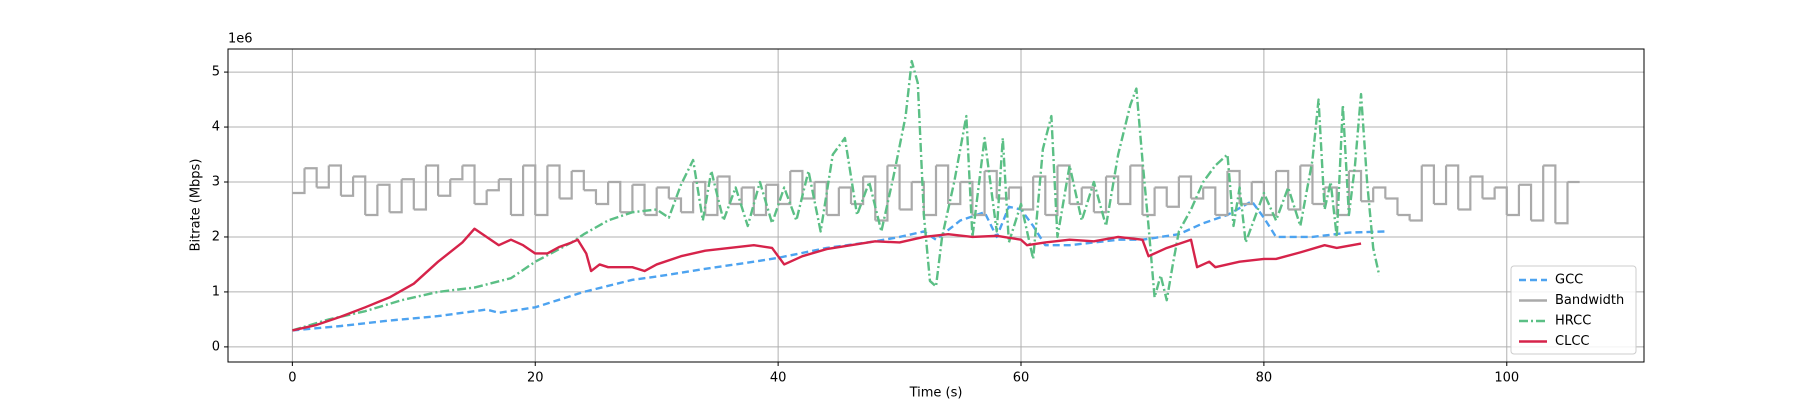  What do you see at coordinates (936, 393) in the screenshot?
I see `x-axis-label: Time (s)` at bounding box center [936, 393].